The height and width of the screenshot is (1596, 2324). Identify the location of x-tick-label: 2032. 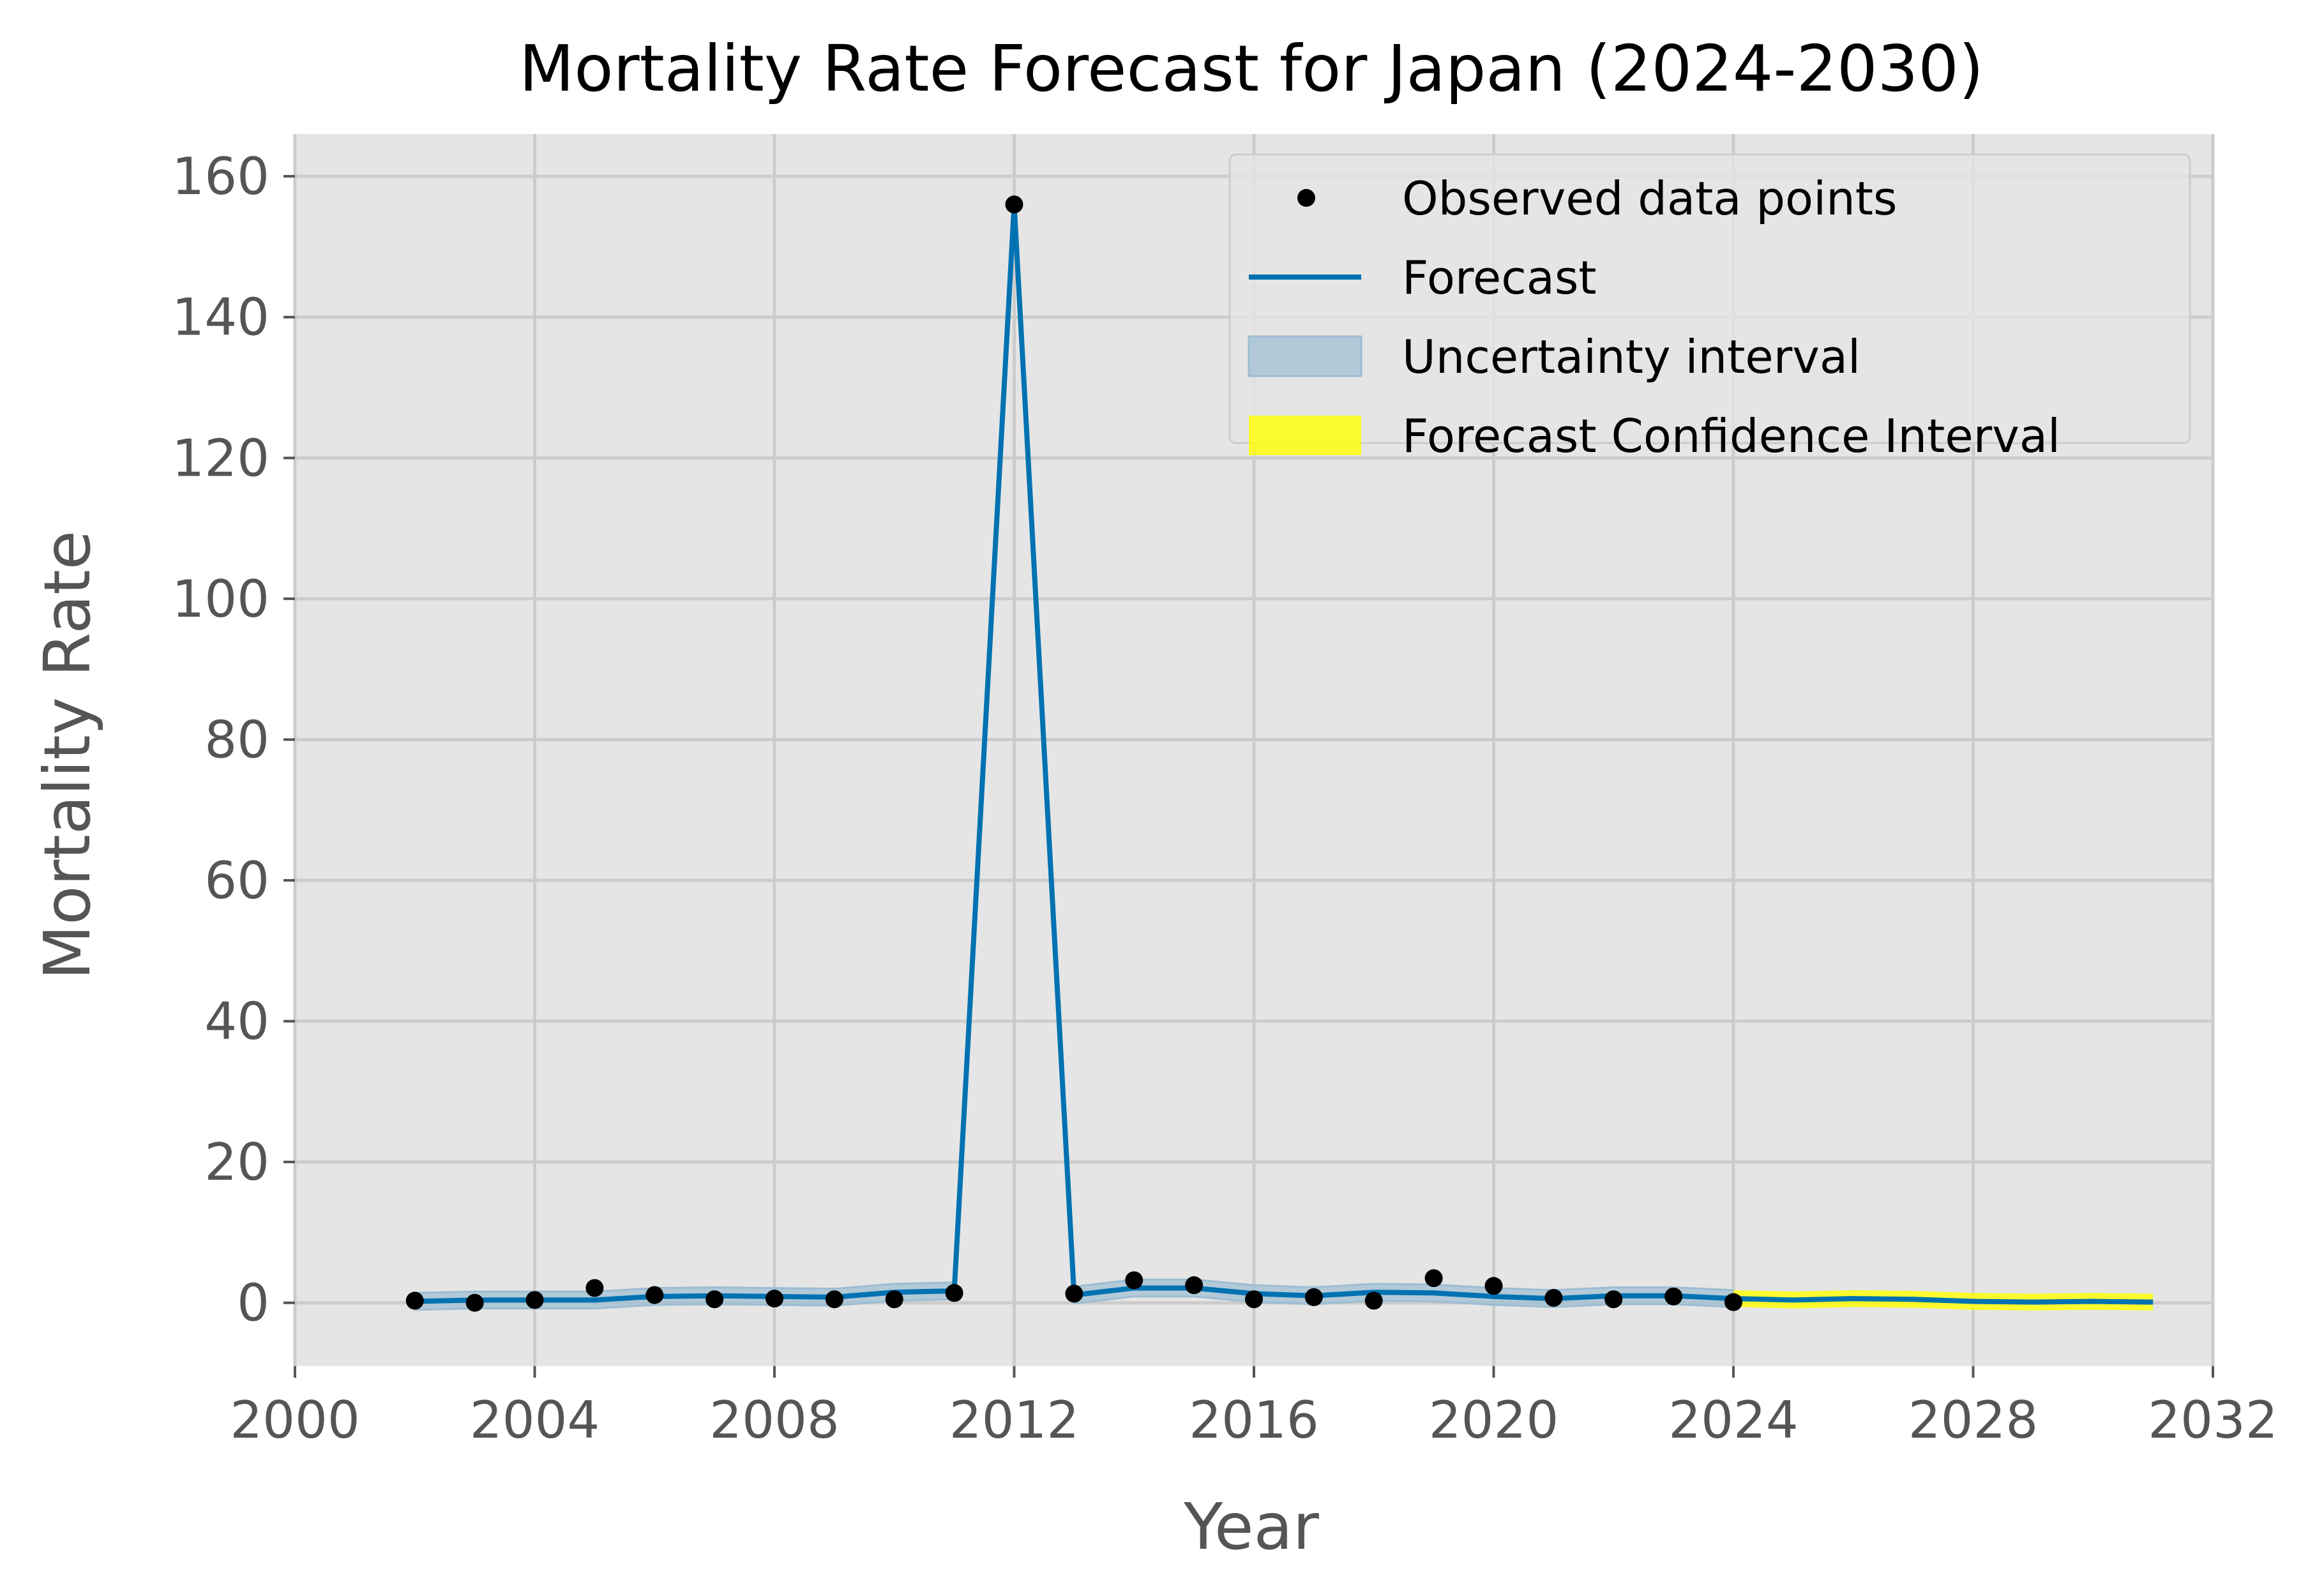
(2213, 1420).